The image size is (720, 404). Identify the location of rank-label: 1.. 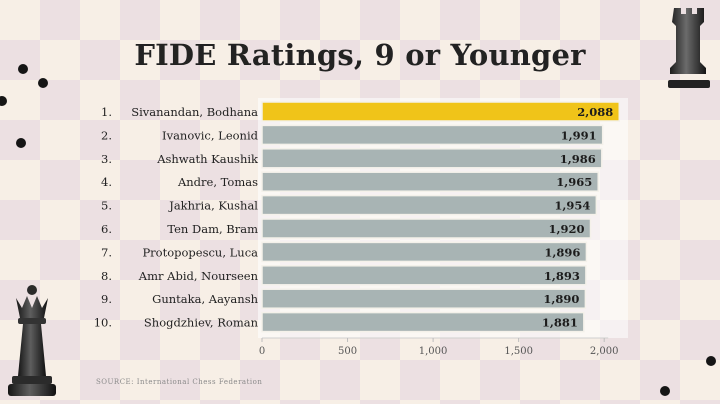
(106, 112).